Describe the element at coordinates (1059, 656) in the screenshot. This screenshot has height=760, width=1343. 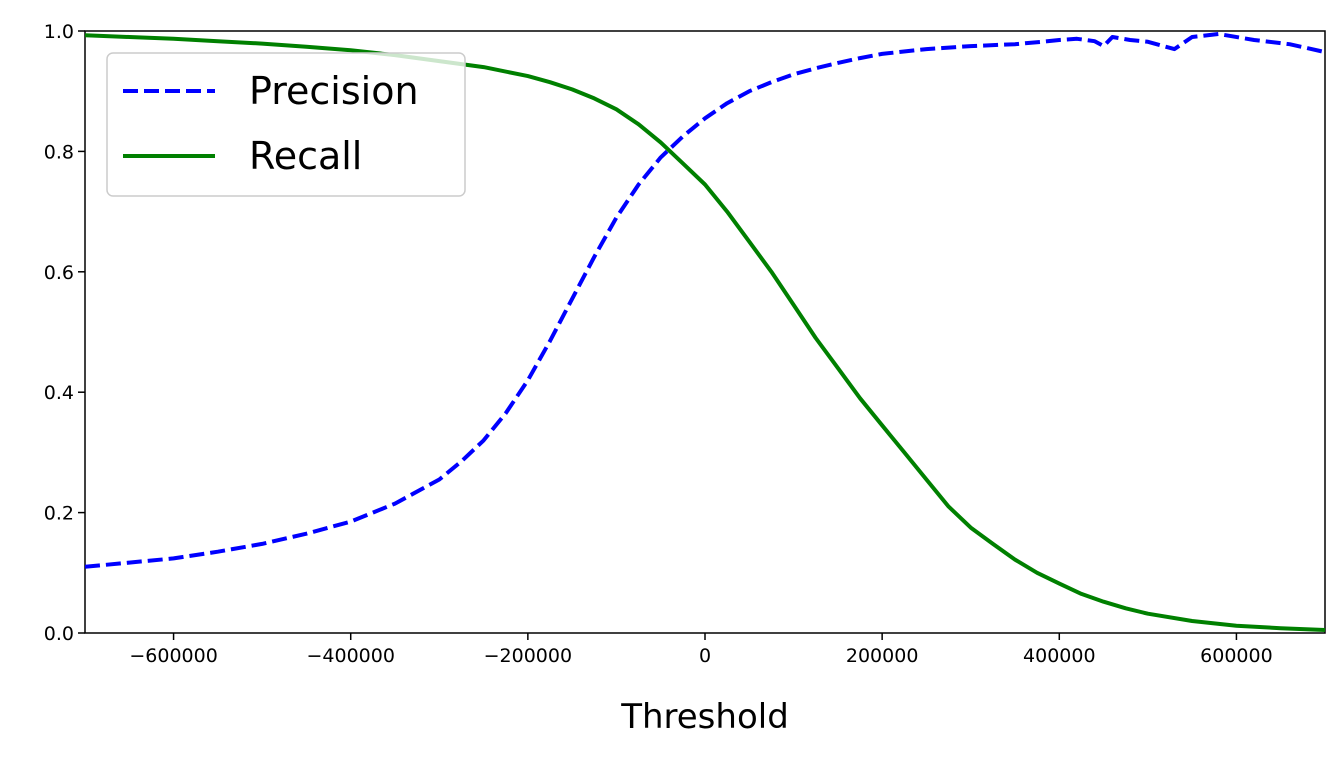
I see `x-tick-label: 400000` at that location.